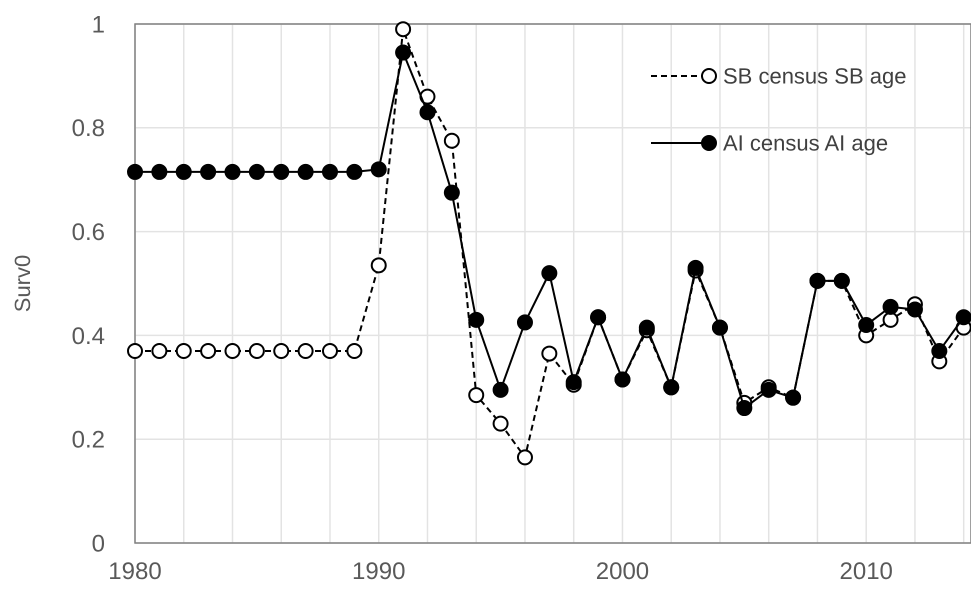 Image resolution: width=971 pixels, height=598 pixels. What do you see at coordinates (98, 24) in the screenshot?
I see `y-tick-label: 1` at bounding box center [98, 24].